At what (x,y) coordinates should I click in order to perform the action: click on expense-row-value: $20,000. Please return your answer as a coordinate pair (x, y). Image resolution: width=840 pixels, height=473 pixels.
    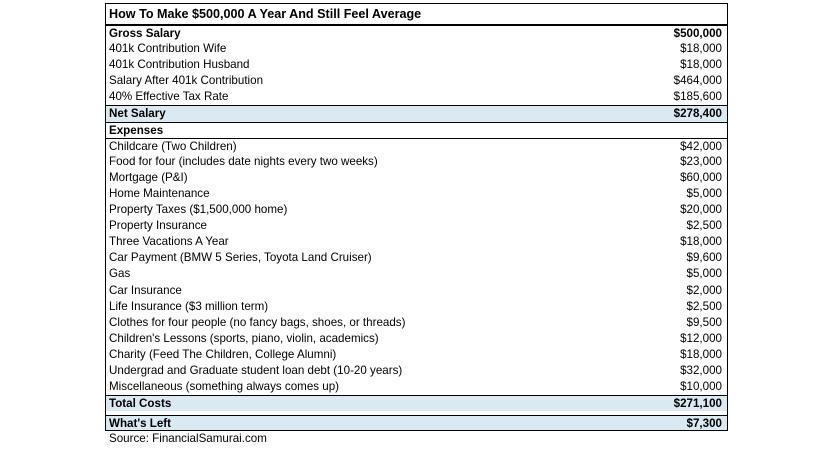
    Looking at the image, I should click on (701, 210).